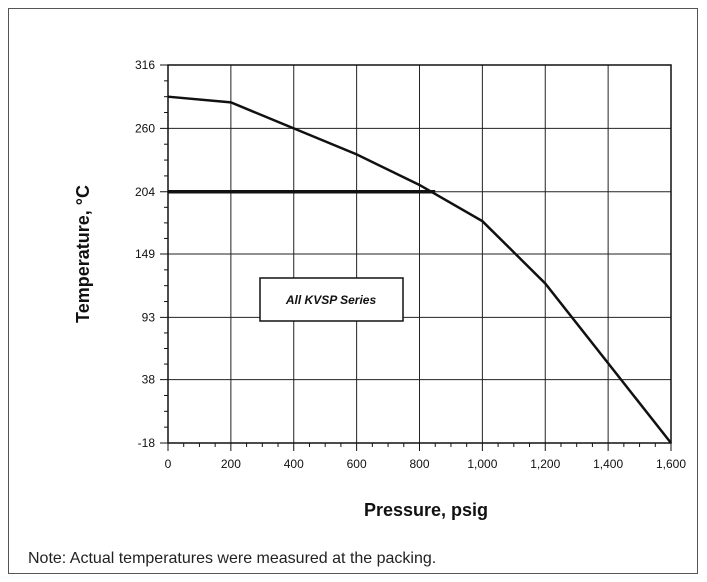 Image resolution: width=707 pixels, height=582 pixels. I want to click on annotation-label: All KVSP Series, so click(331, 300).